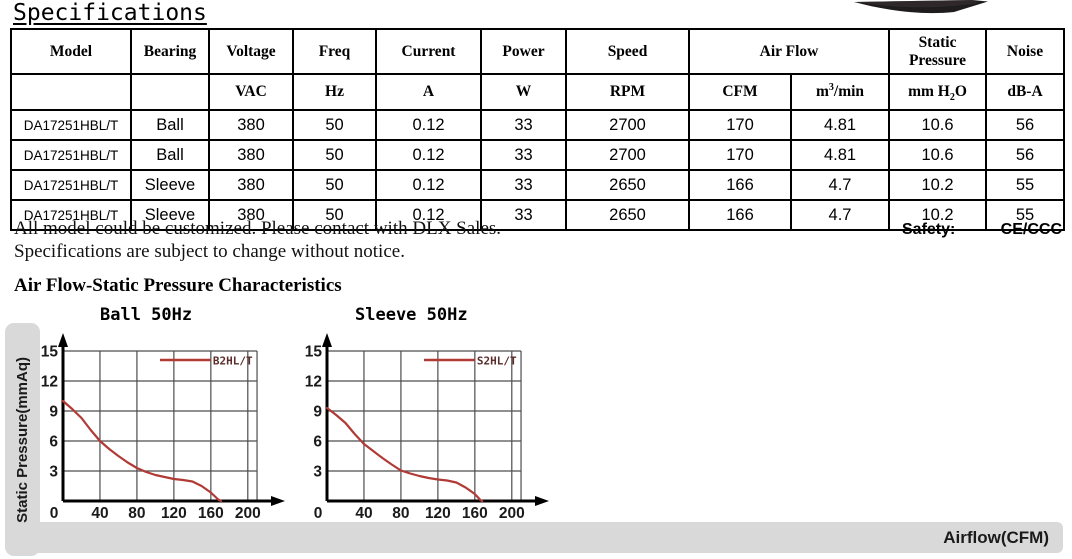  I want to click on y-axis-label: Static Pressure(mmAq), so click(22, 439).